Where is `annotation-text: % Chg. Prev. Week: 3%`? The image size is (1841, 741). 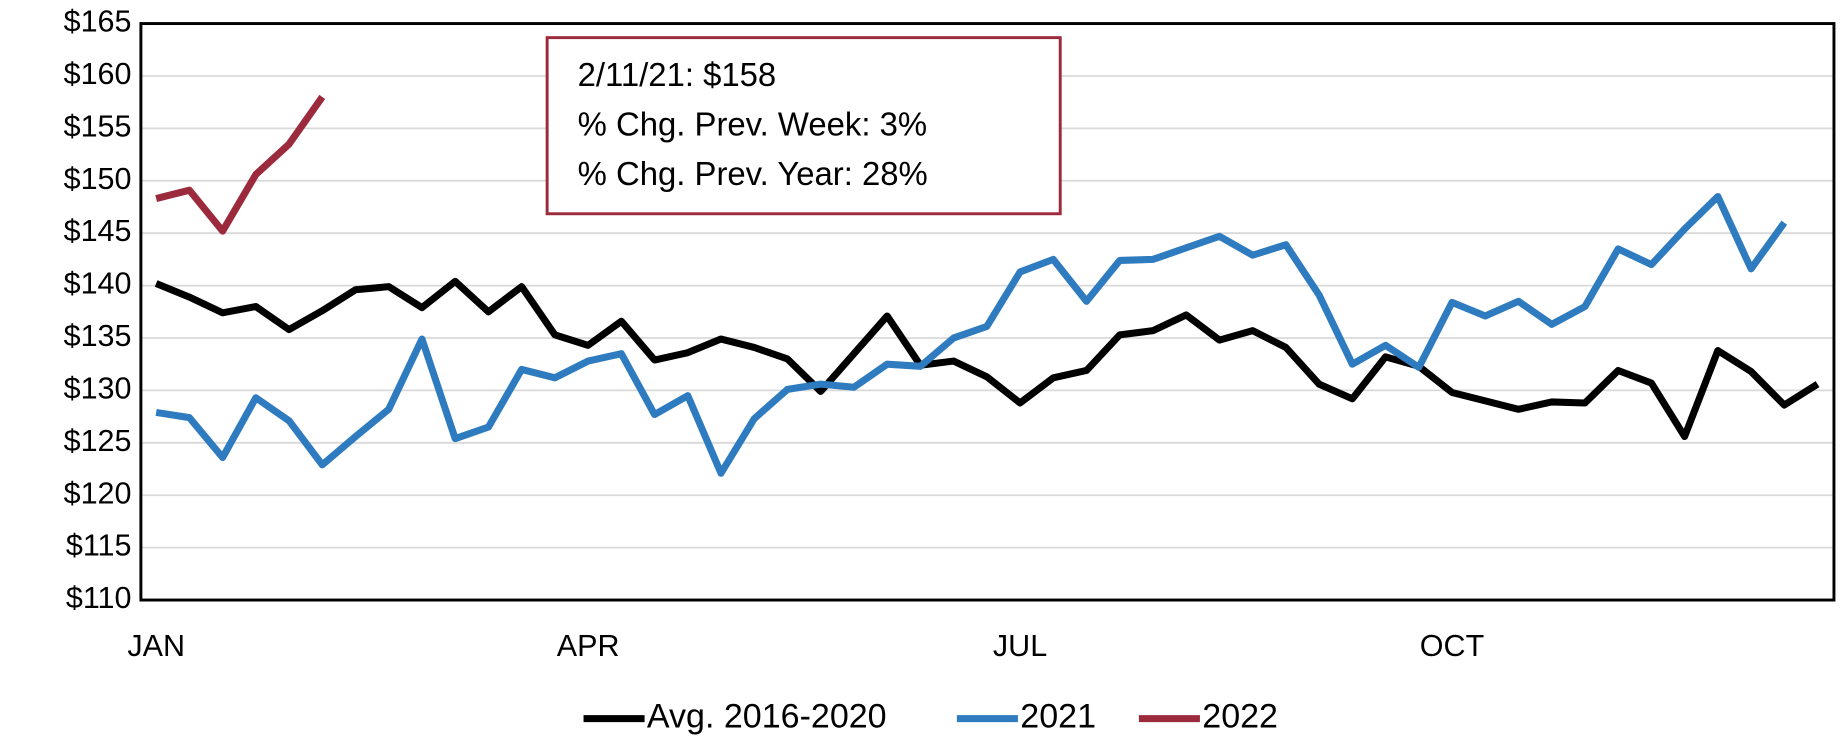
annotation-text: % Chg. Prev. Week: 3% is located at coordinates (752, 124).